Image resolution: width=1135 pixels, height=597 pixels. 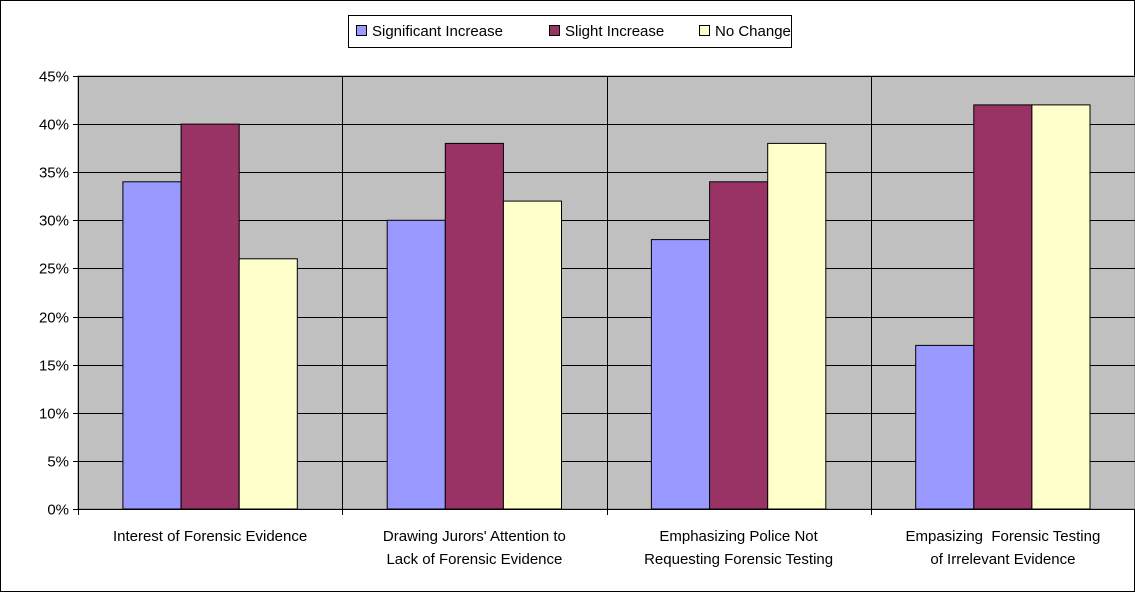 What do you see at coordinates (614, 31) in the screenshot?
I see `legend-label: Slight Increase` at bounding box center [614, 31].